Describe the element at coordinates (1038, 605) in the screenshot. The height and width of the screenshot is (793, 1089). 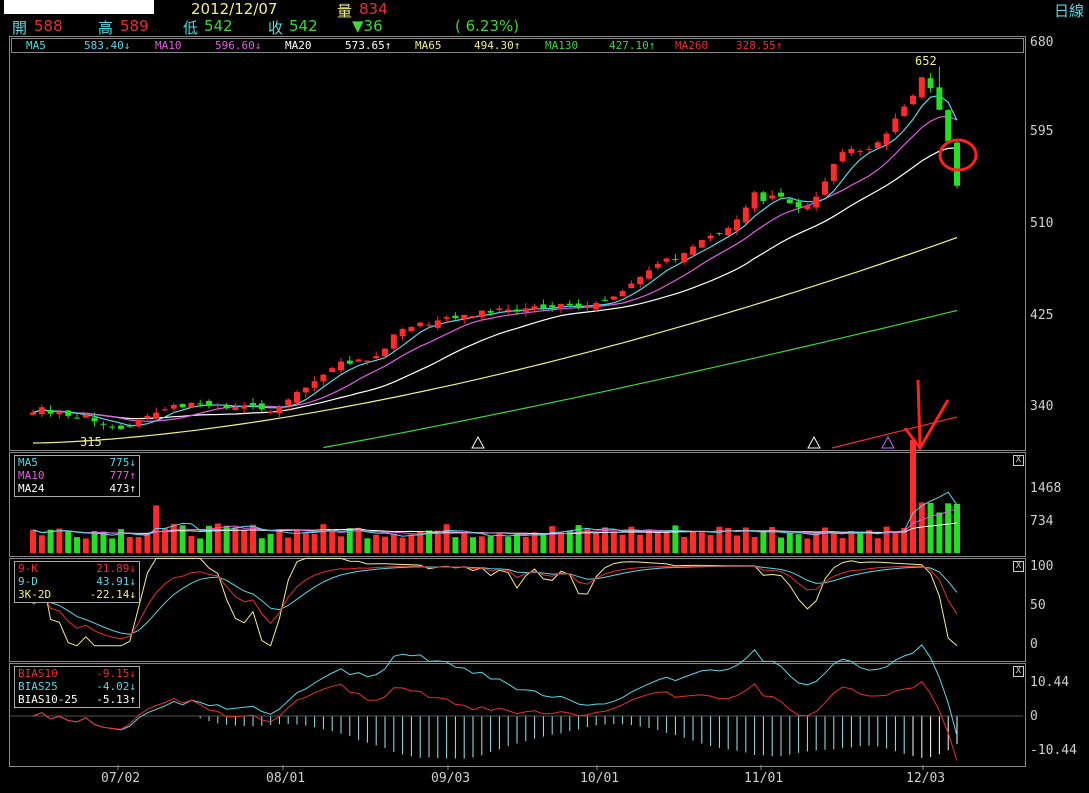
I see `kd-tick: 50` at that location.